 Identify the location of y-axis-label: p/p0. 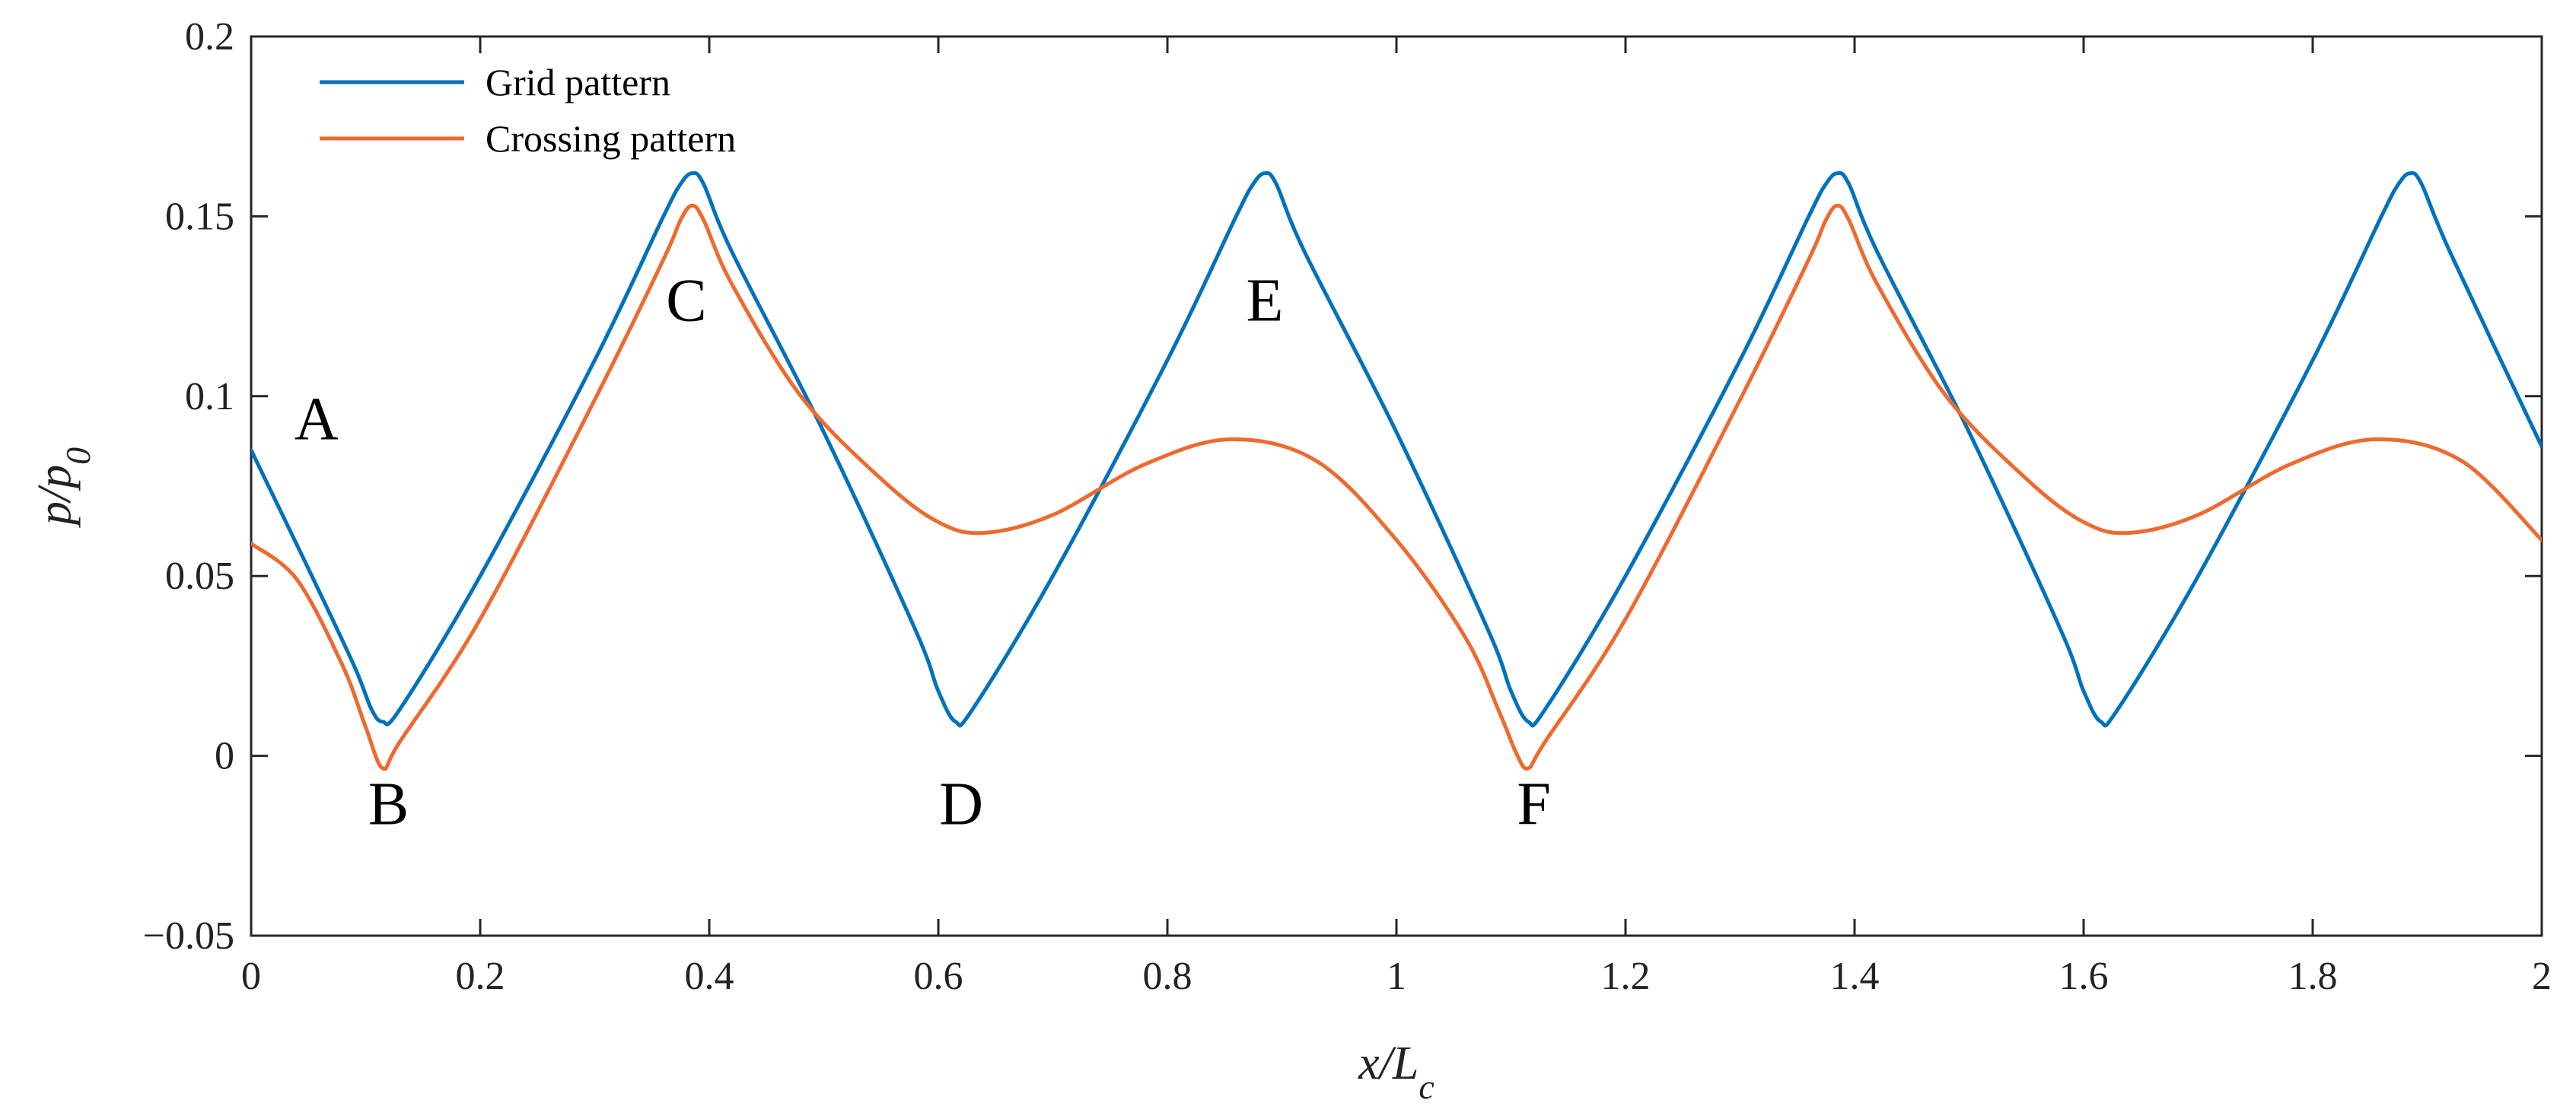
(63, 487).